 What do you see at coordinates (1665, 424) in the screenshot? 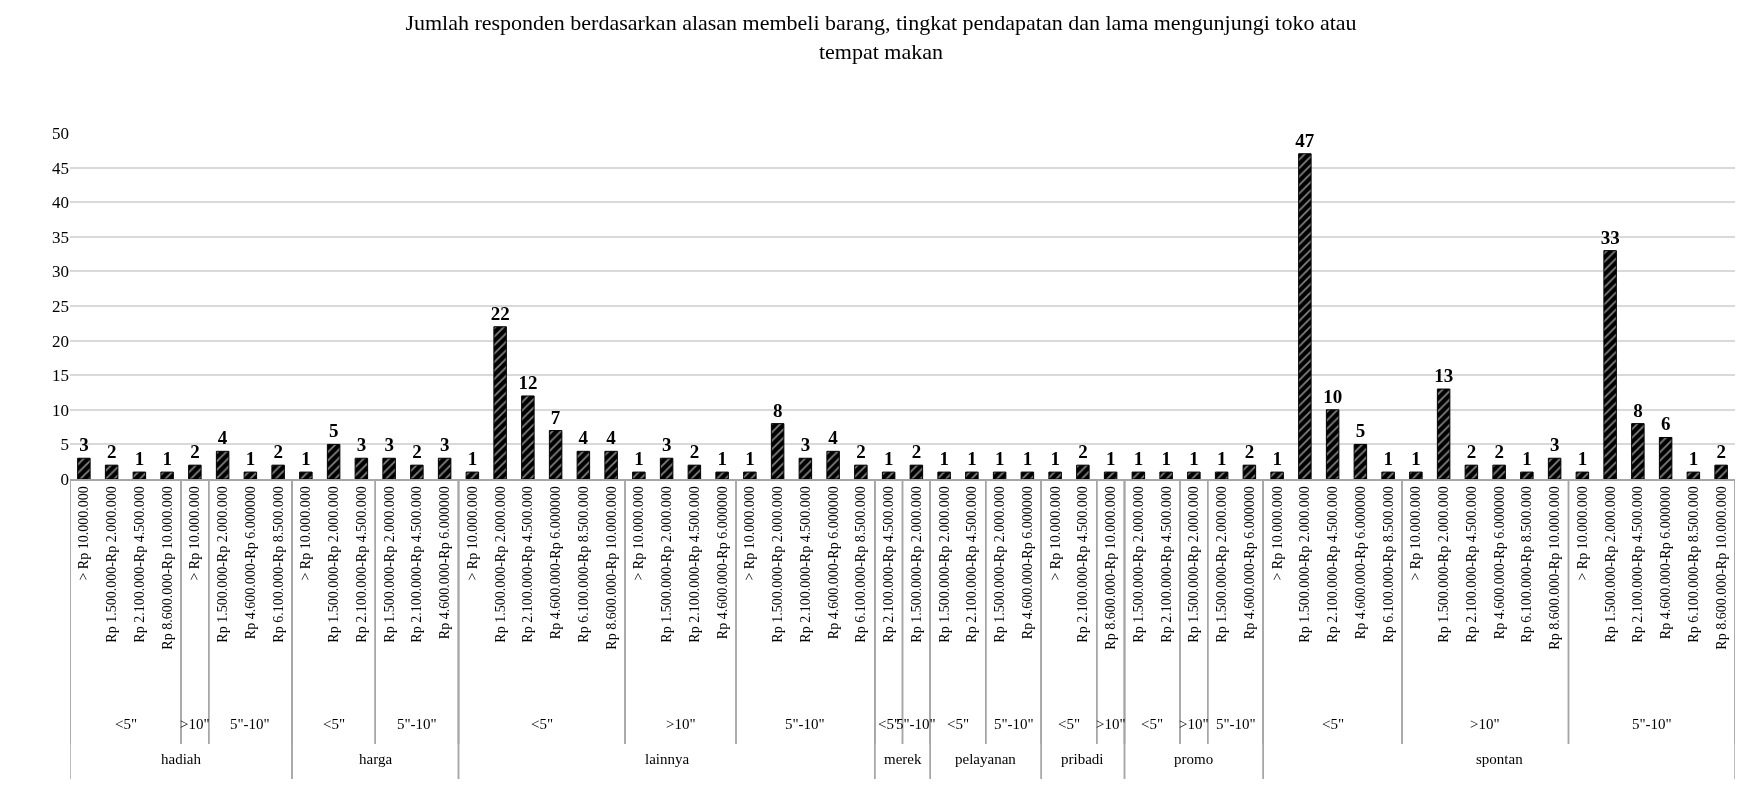
I see `data-label: 6` at bounding box center [1665, 424].